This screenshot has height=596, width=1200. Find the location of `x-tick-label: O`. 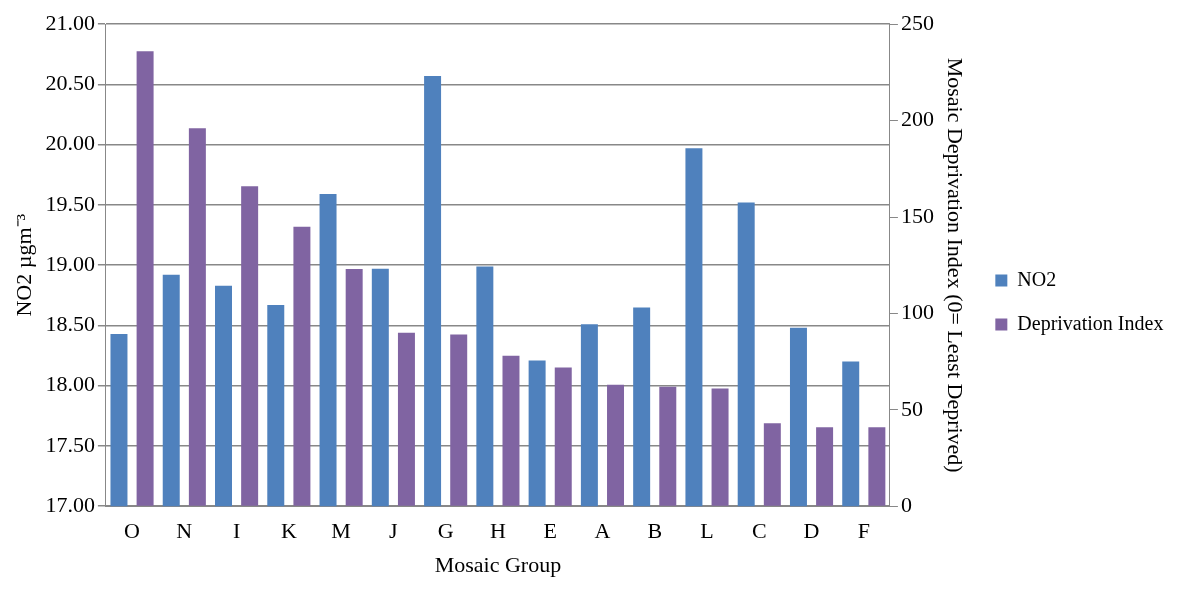

x-tick-label: O is located at coordinates (132, 531).